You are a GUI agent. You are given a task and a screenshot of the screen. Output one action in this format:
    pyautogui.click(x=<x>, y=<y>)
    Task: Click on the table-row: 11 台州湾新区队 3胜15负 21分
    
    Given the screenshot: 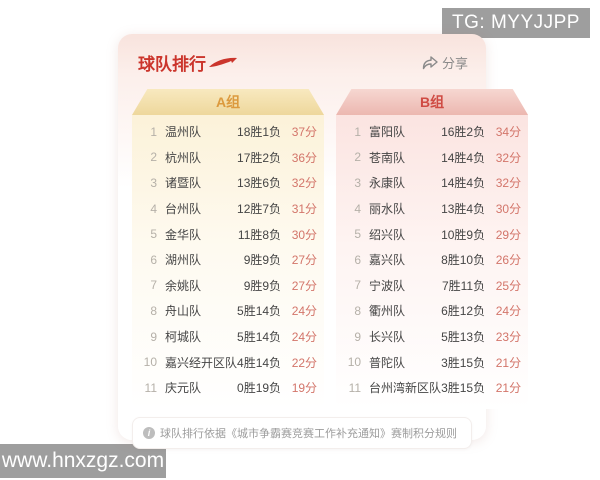 What is the action you would take?
    pyautogui.click(x=432, y=388)
    